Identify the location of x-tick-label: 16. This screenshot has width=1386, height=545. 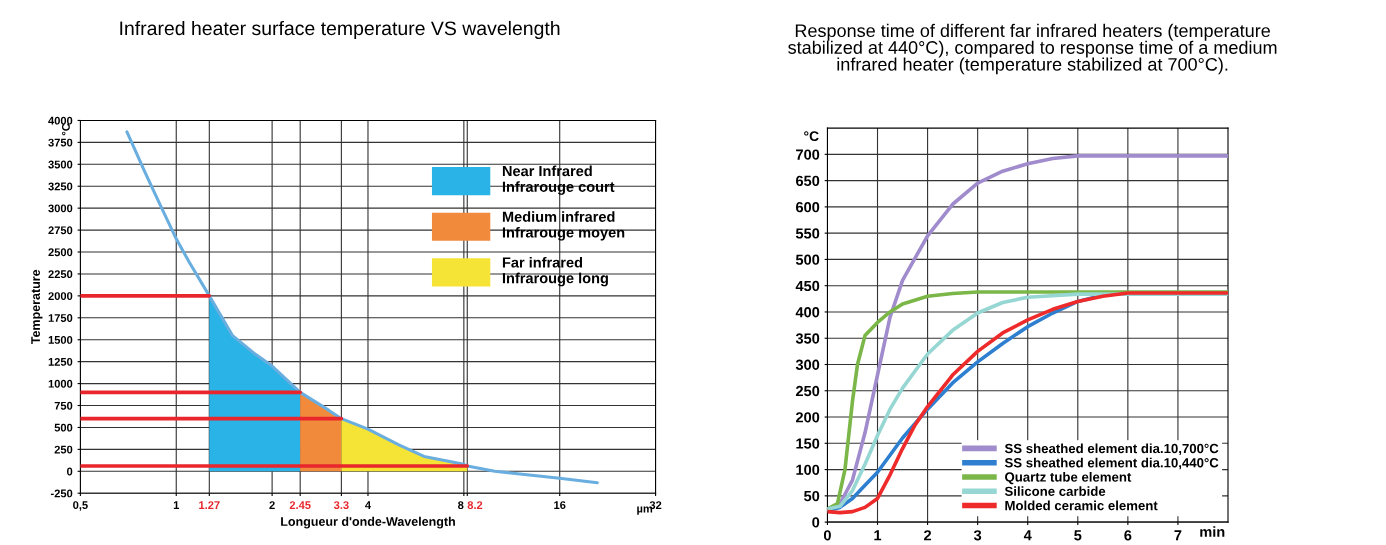
(560, 505).